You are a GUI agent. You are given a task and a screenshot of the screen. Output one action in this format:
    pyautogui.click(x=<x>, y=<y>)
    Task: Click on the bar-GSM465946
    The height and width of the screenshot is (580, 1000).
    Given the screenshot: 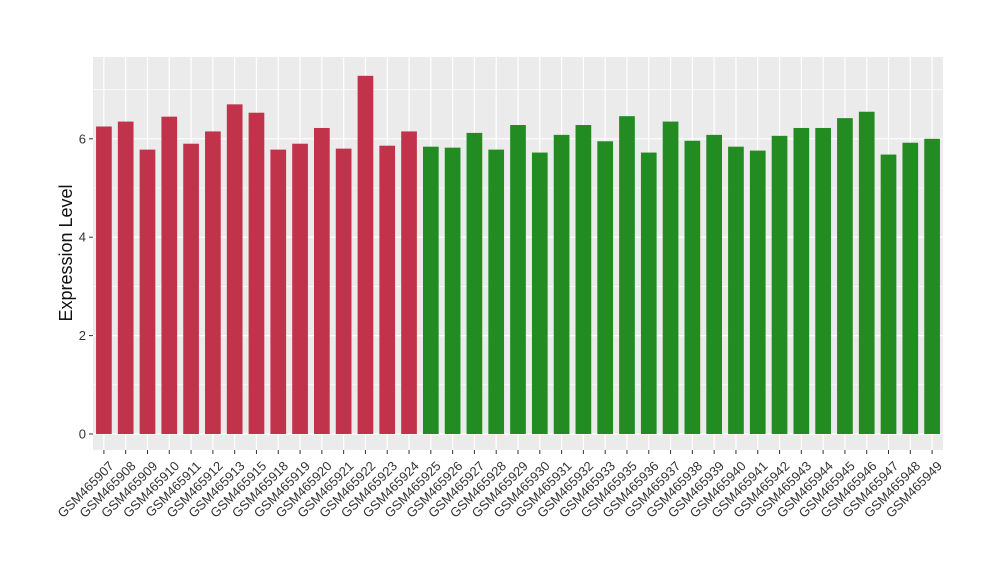 What is the action you would take?
    pyautogui.click(x=866, y=273)
    